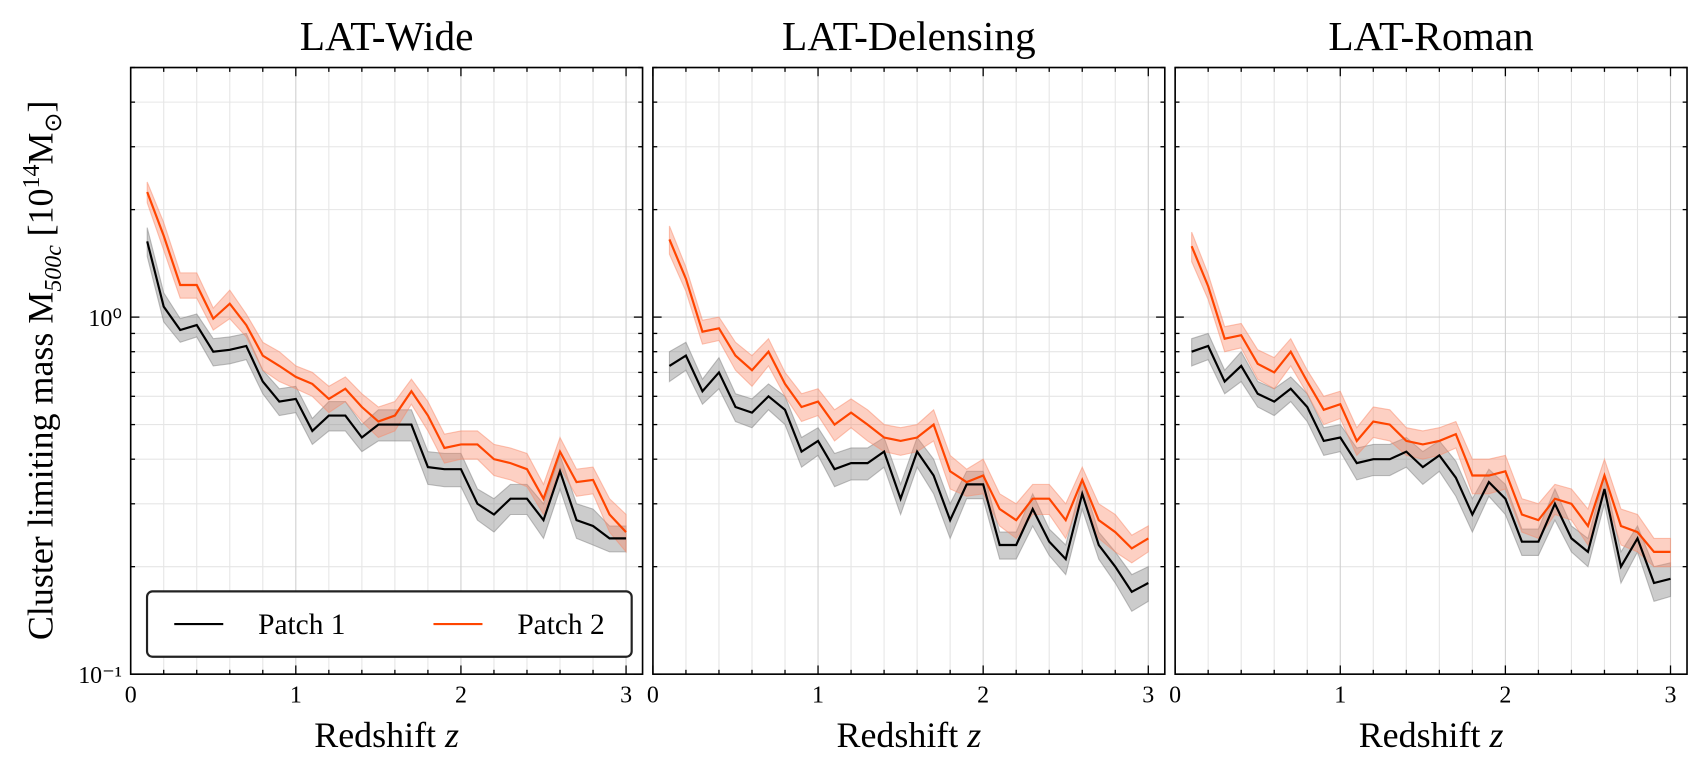 The width and height of the screenshot is (1699, 770). Describe the element at coordinates (560, 625) in the screenshot. I see `legend-label: Patch 2` at that location.